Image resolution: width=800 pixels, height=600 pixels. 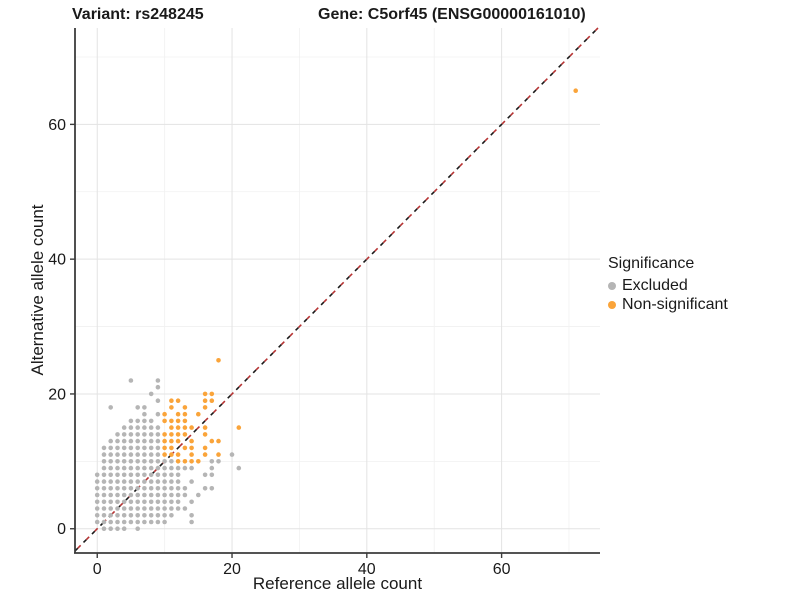 What do you see at coordinates (367, 569) in the screenshot?
I see `x-tick-label: 40` at bounding box center [367, 569].